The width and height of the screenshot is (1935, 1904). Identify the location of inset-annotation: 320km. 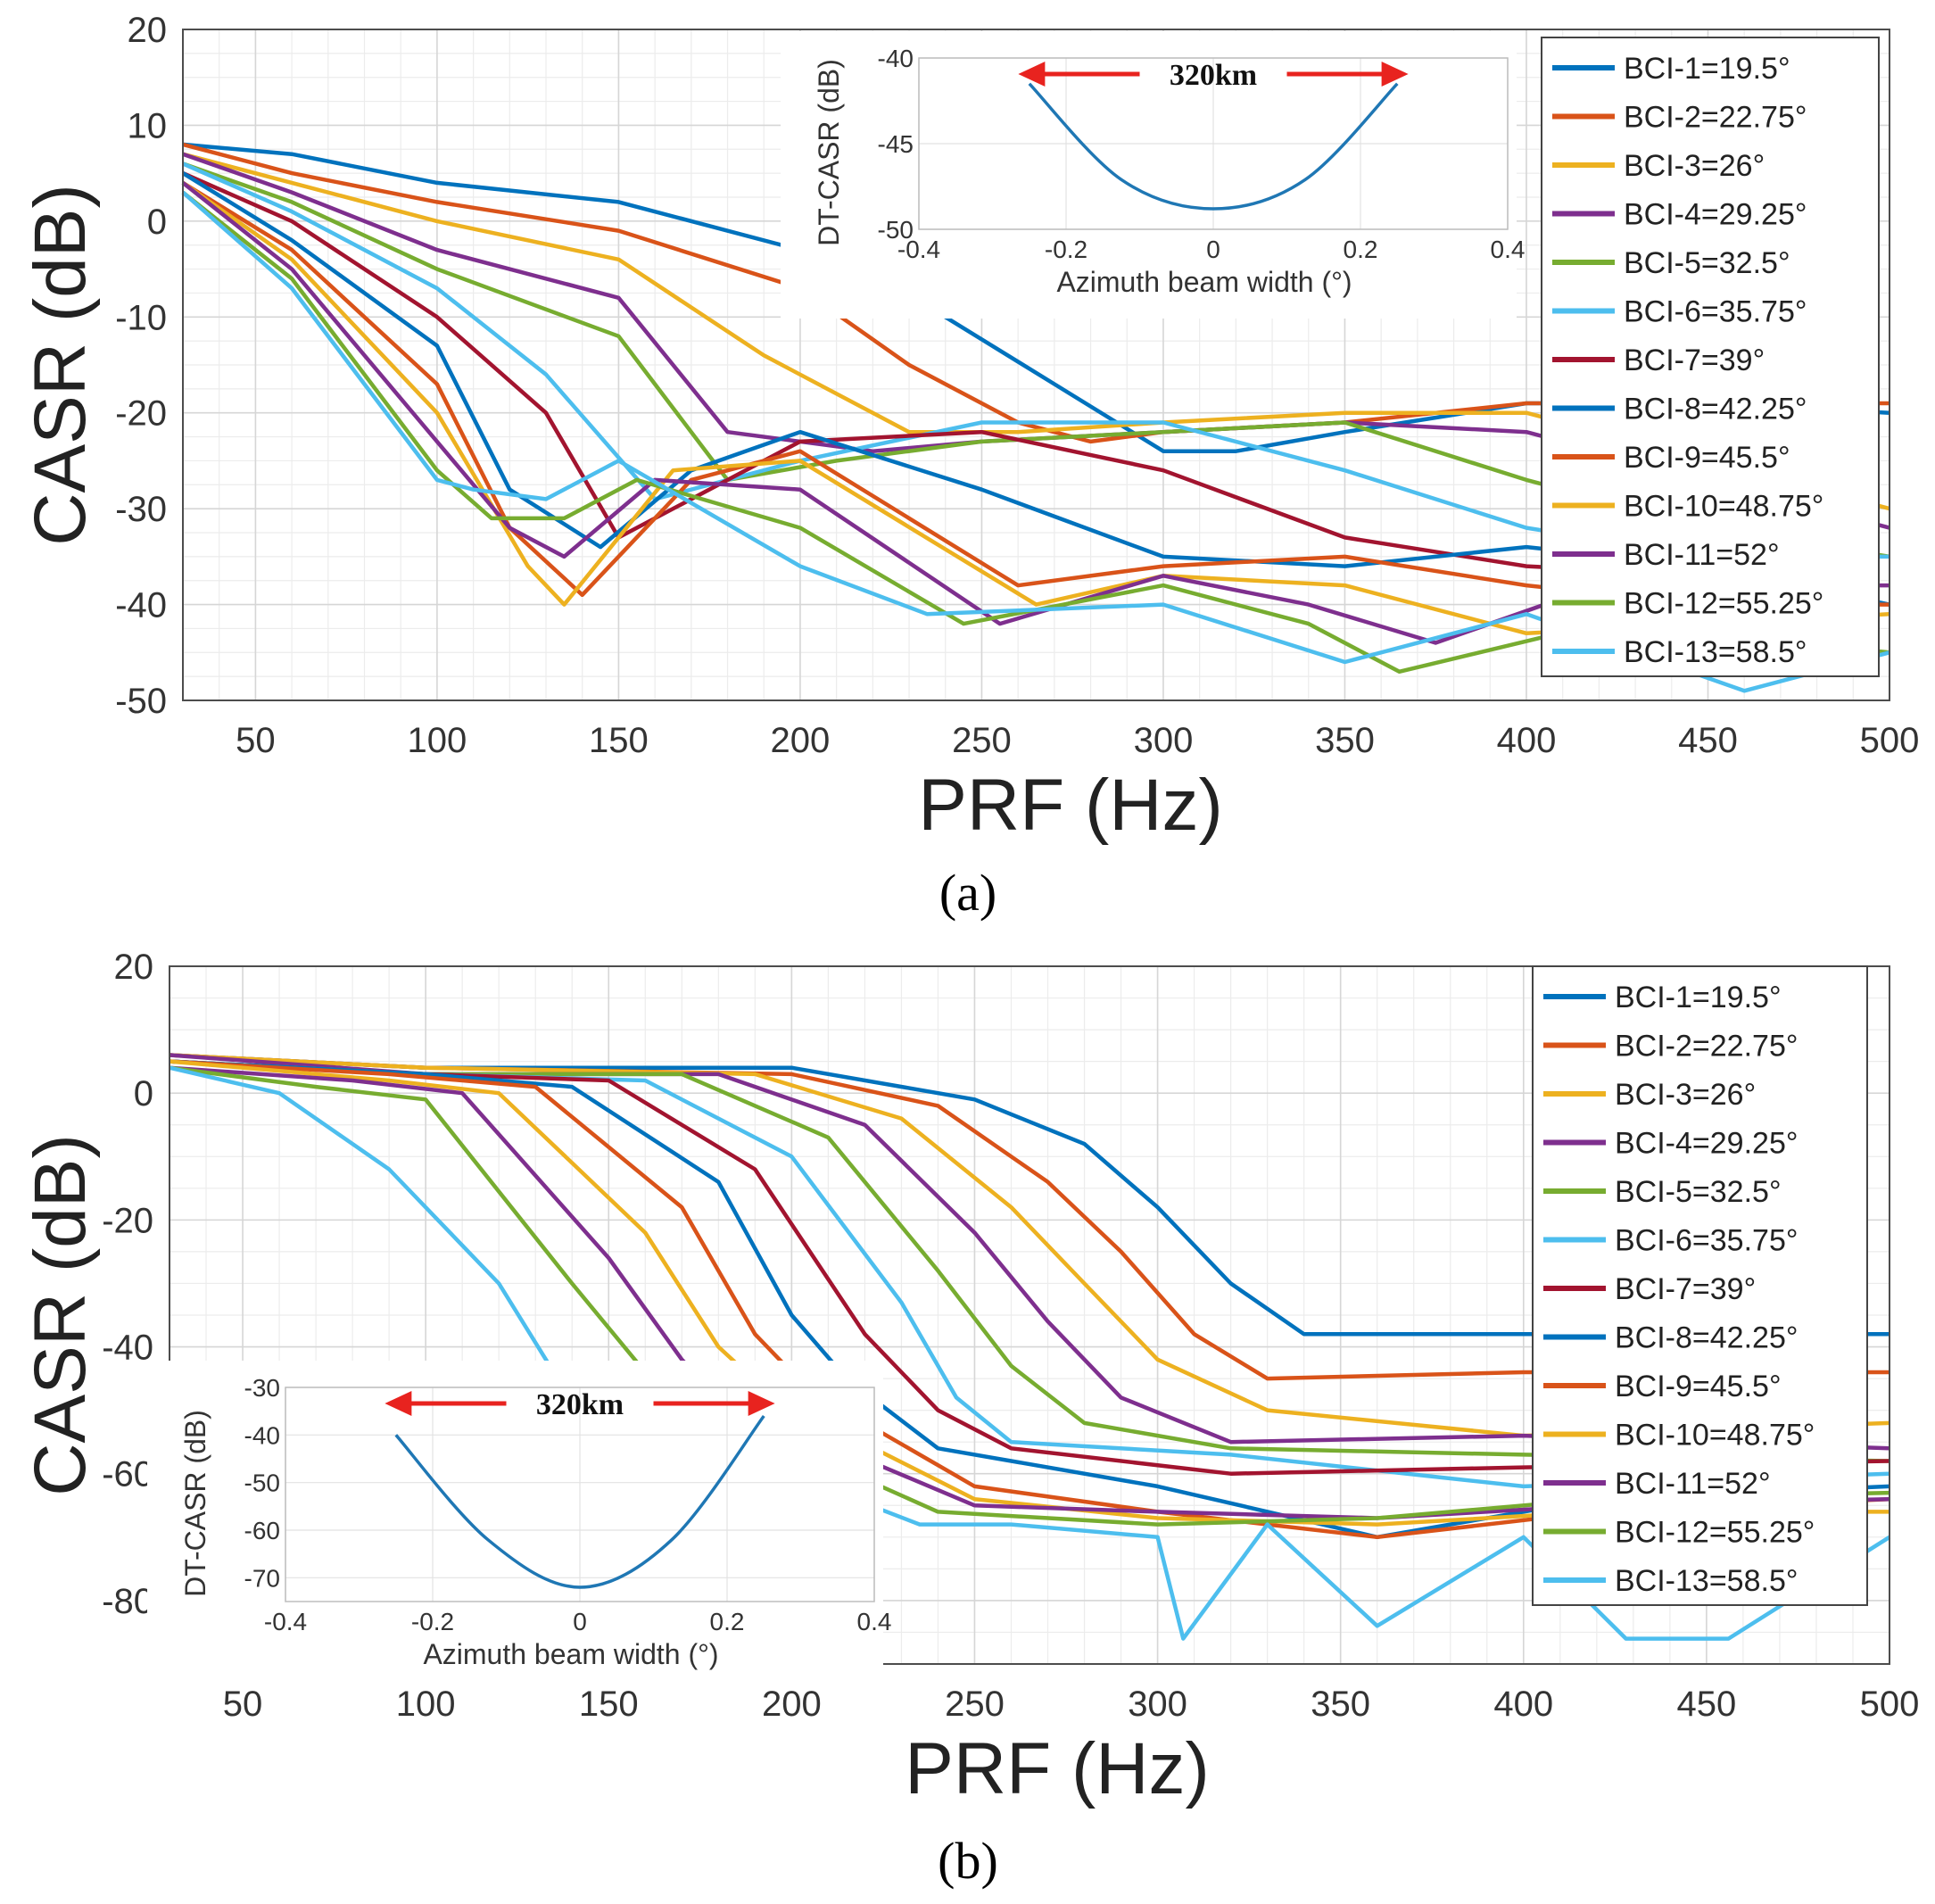
(1213, 75).